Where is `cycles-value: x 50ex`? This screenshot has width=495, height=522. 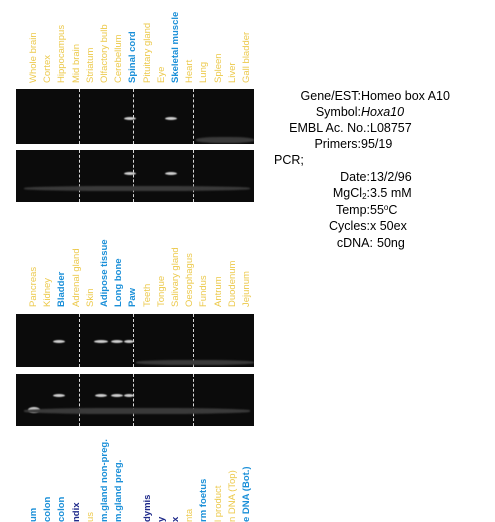
cycles-value: x 50ex is located at coordinates (388, 226).